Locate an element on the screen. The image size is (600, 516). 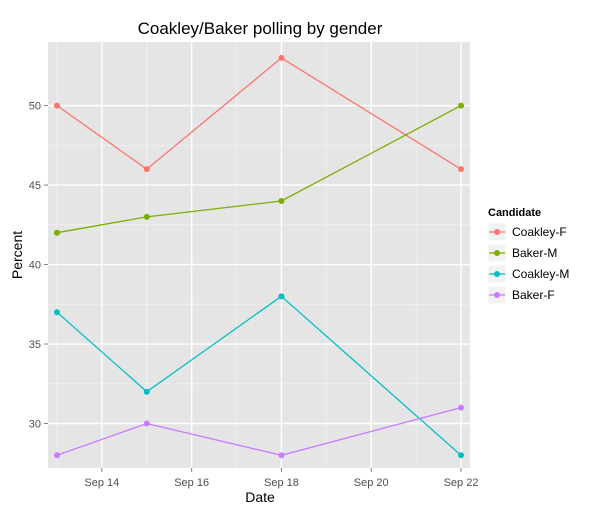
x-tick-label: Sep 16 is located at coordinates (191, 483).